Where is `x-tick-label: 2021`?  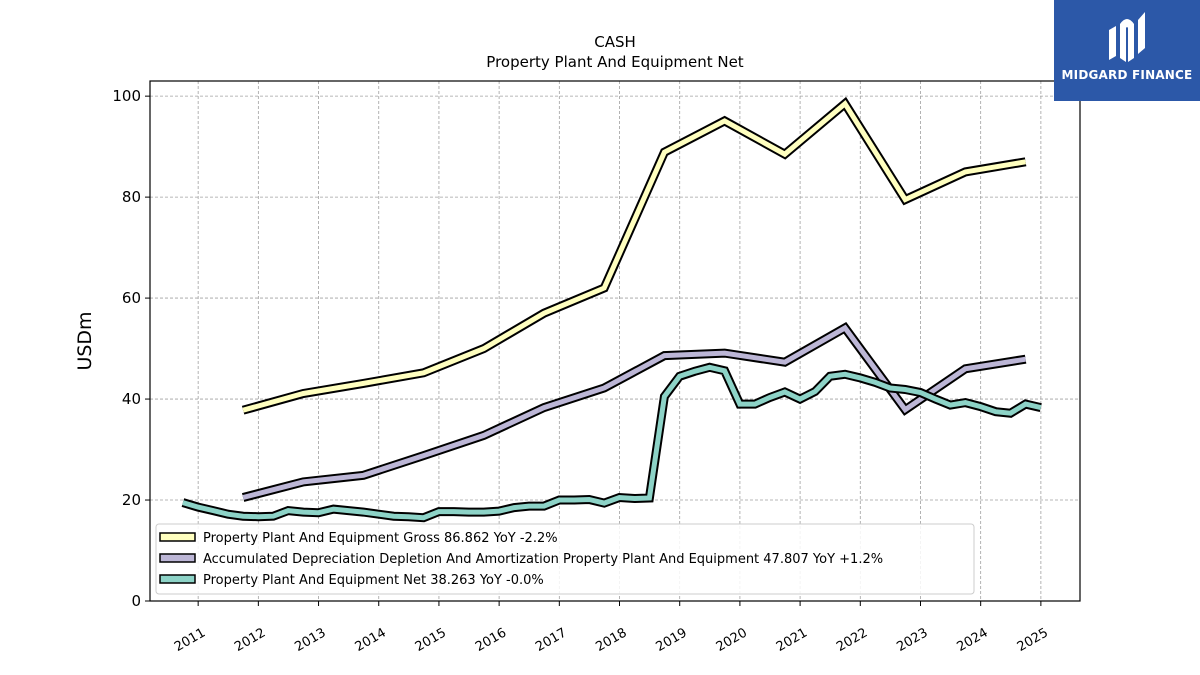
x-tick-label: 2021 is located at coordinates (792, 640).